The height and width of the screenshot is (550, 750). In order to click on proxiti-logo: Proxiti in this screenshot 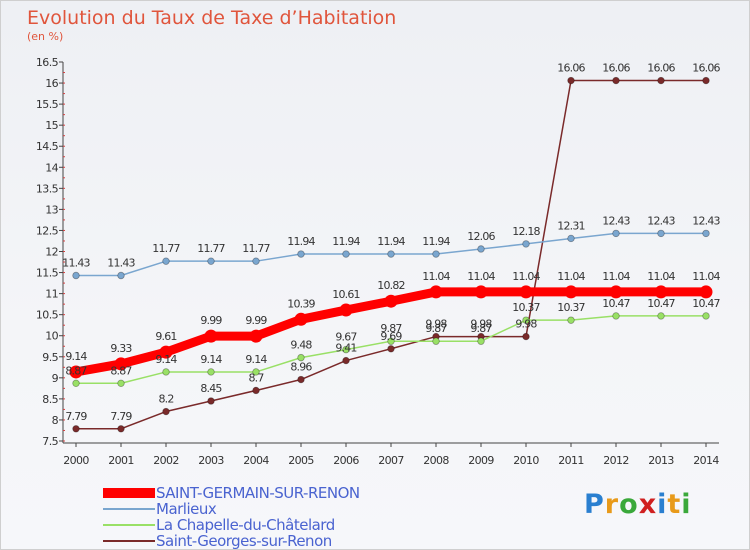, I will do `click(638, 504)`.